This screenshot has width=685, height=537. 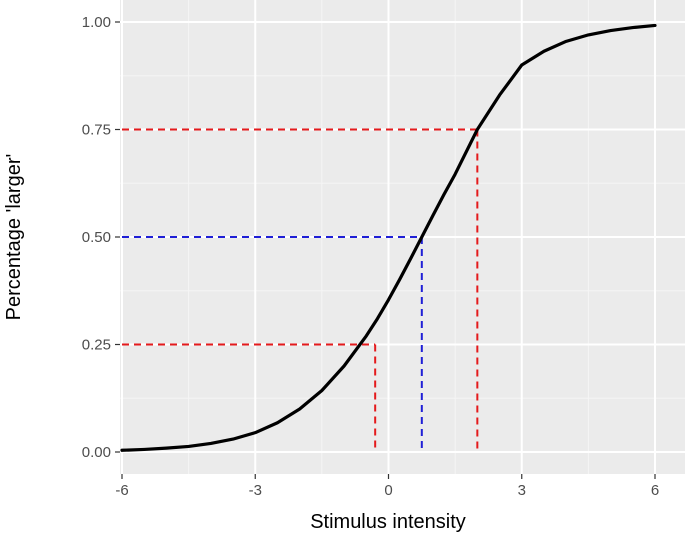 What do you see at coordinates (96, 452) in the screenshot?
I see `y-tick-label: 0.00` at bounding box center [96, 452].